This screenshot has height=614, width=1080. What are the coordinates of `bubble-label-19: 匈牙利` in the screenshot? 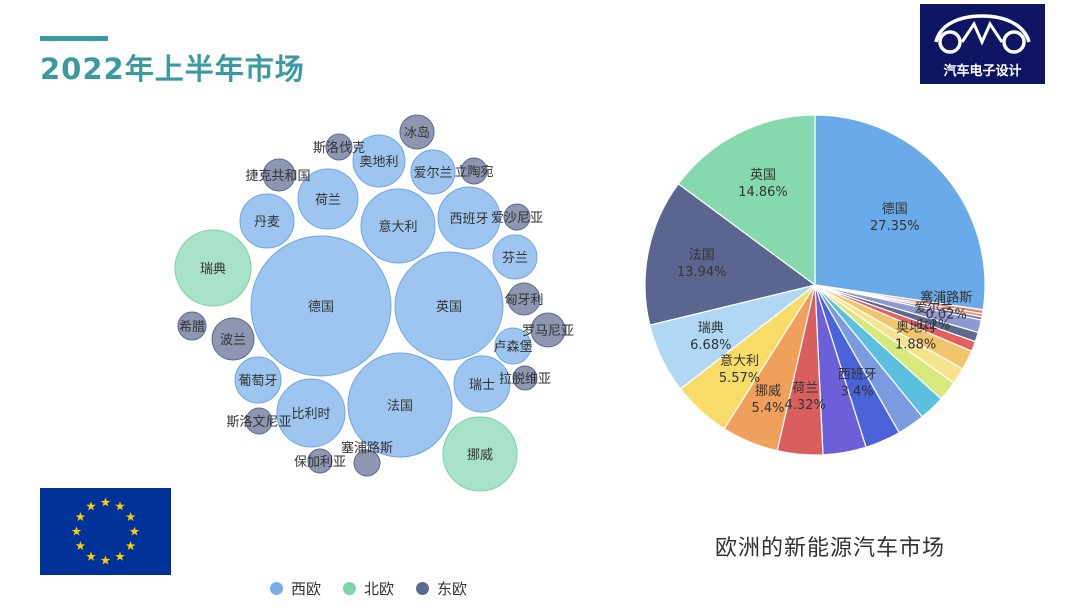 It's located at (523, 300).